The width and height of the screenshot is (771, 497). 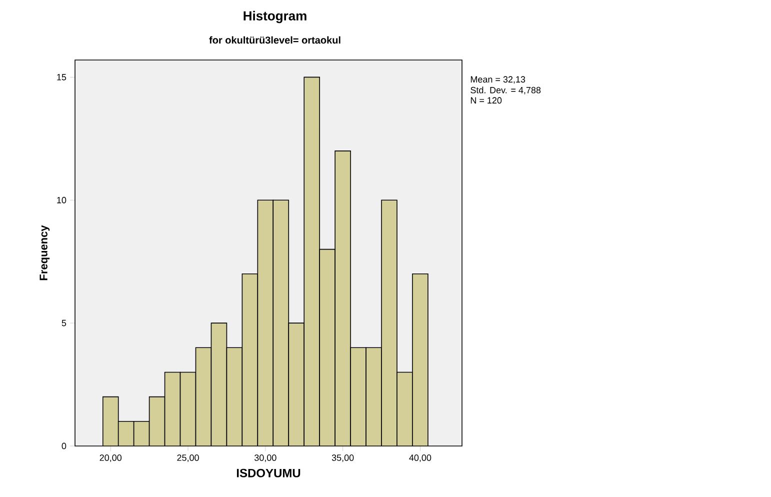 What do you see at coordinates (265, 458) in the screenshot?
I see `x-tick-label: 30,00` at bounding box center [265, 458].